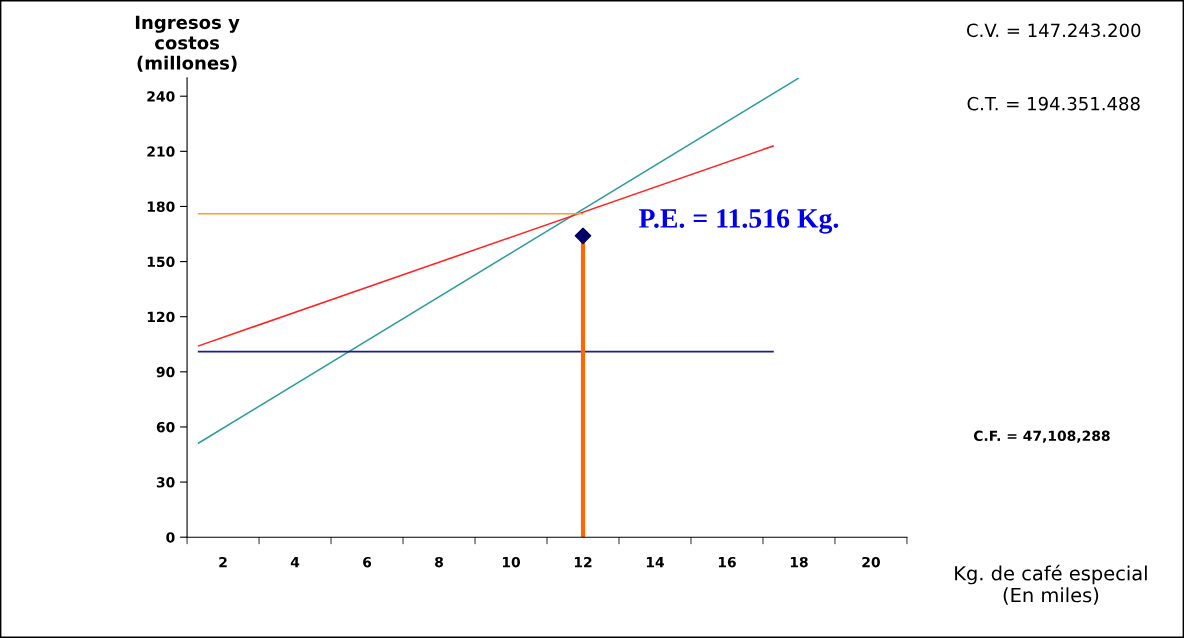 This screenshot has height=638, width=1184. I want to click on text: C.V. = 147.243.200, so click(1053, 30).